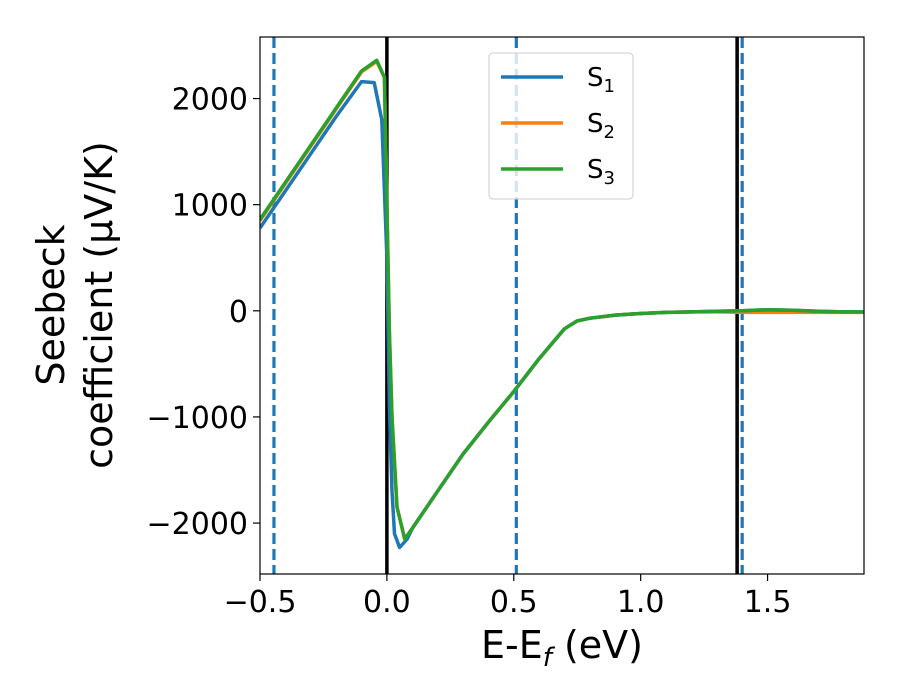 The width and height of the screenshot is (900, 700). I want to click on x-tick-label-4: 1.5, so click(768, 602).